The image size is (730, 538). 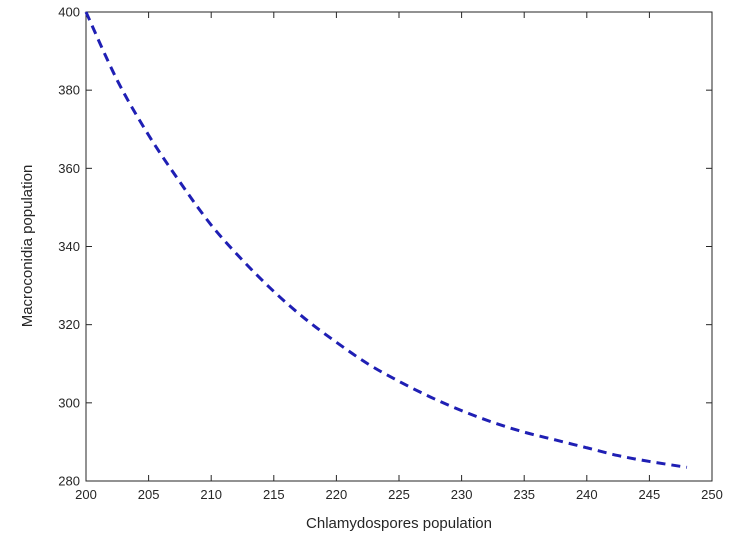 I want to click on x-tick-label-7: 235, so click(x=524, y=494).